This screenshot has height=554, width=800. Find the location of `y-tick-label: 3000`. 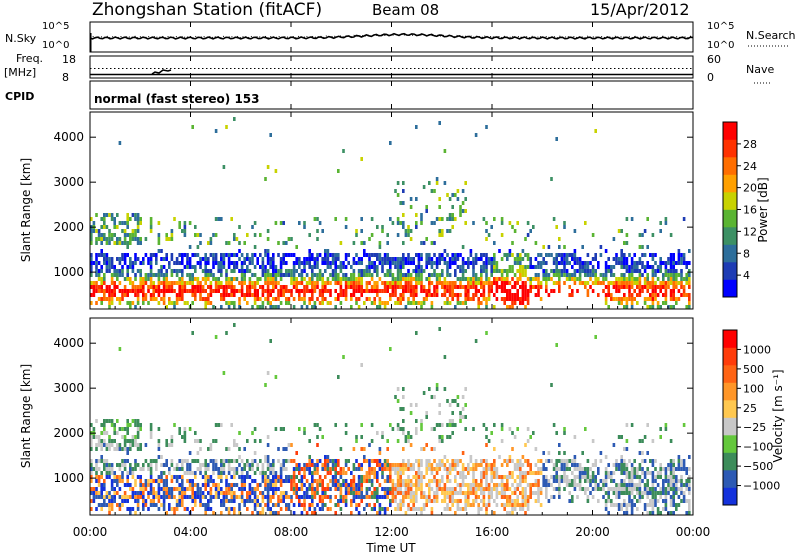

y-tick-label: 3000 is located at coordinates (68, 388).